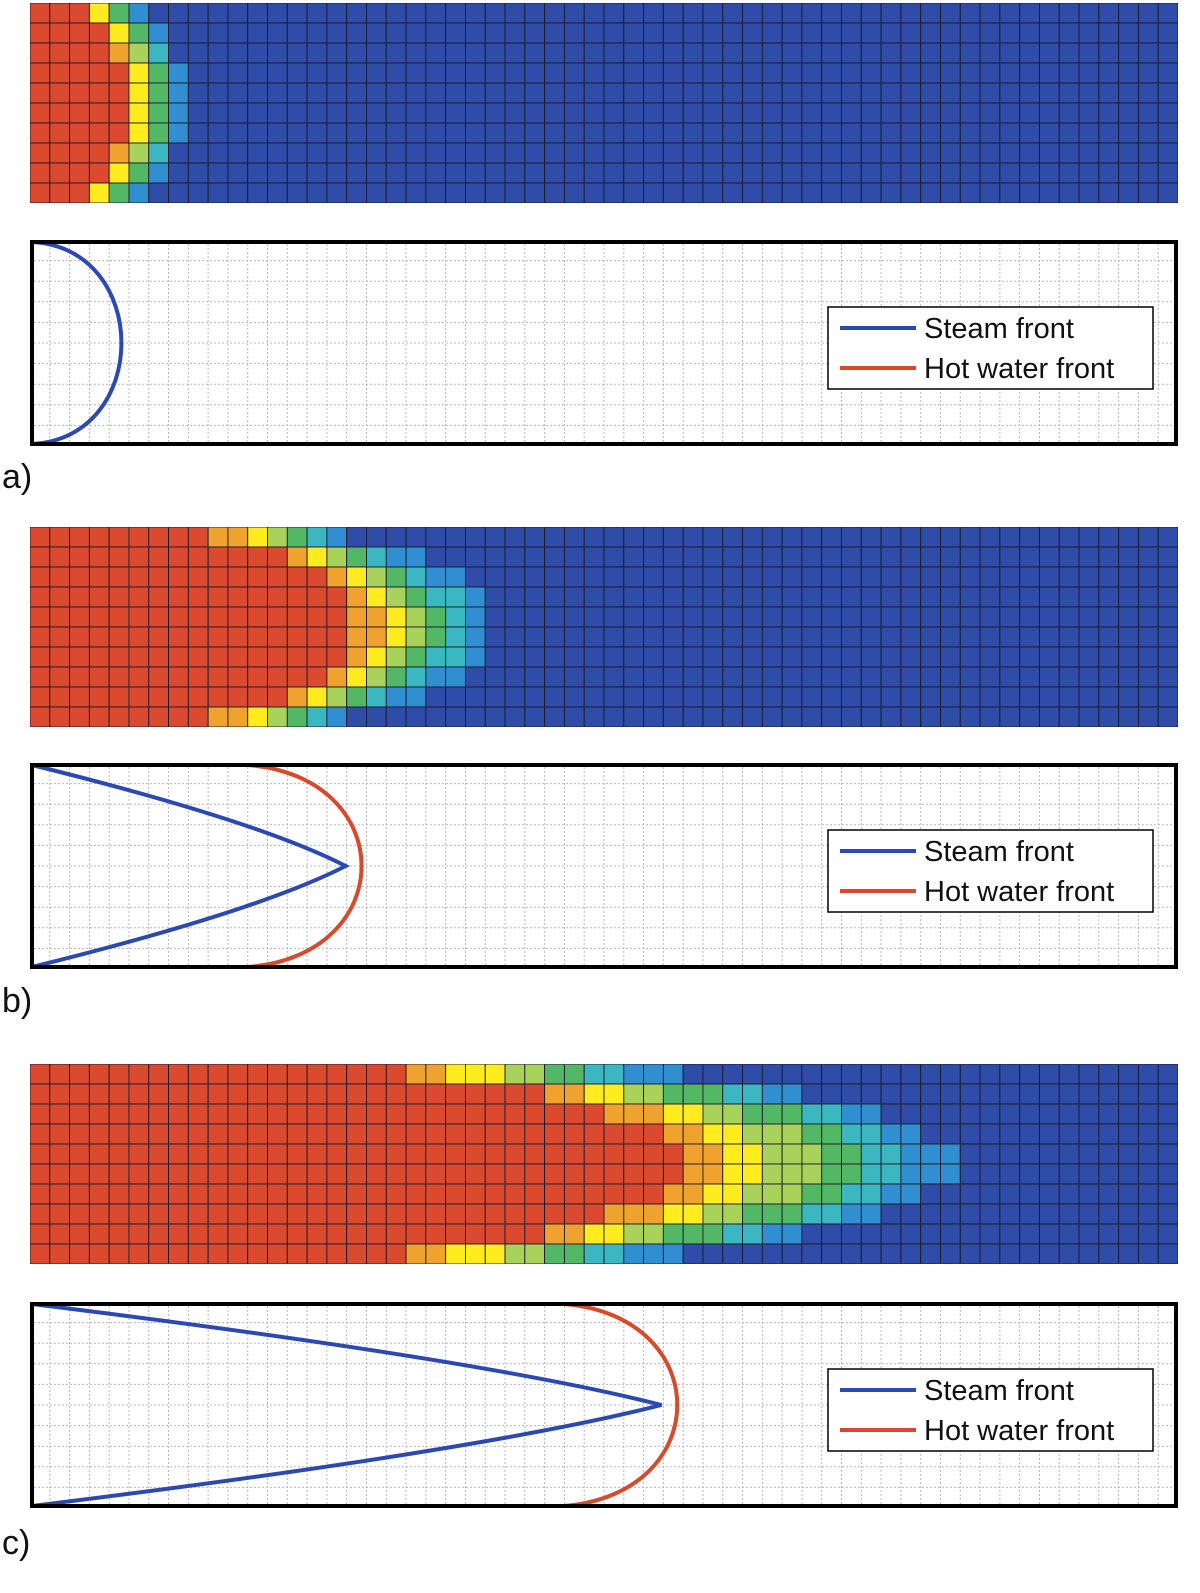 Image resolution: width=1200 pixels, height=1593 pixels. I want to click on legend-label-hot-water: Hot water front, so click(1019, 892).